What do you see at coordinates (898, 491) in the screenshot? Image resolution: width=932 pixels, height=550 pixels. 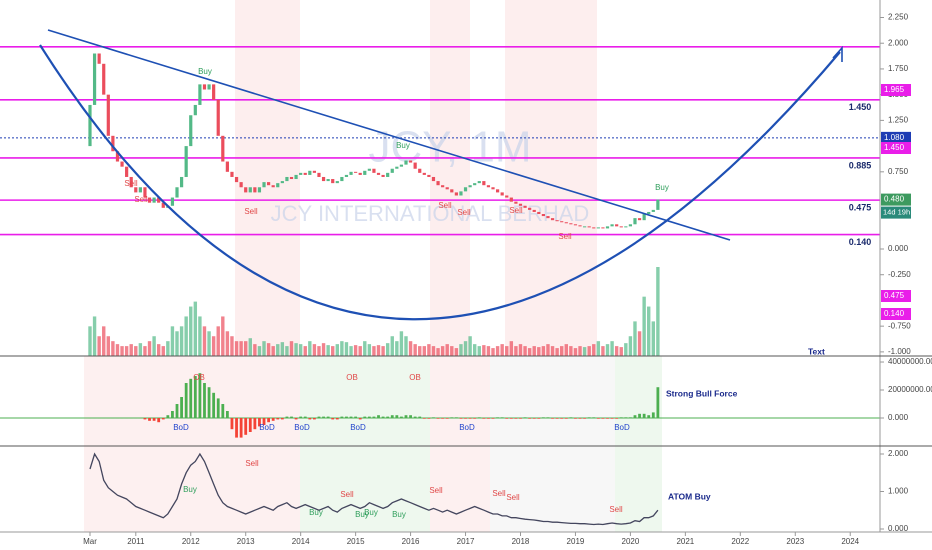 I see `y-tick-label: 1.000` at bounding box center [898, 491].